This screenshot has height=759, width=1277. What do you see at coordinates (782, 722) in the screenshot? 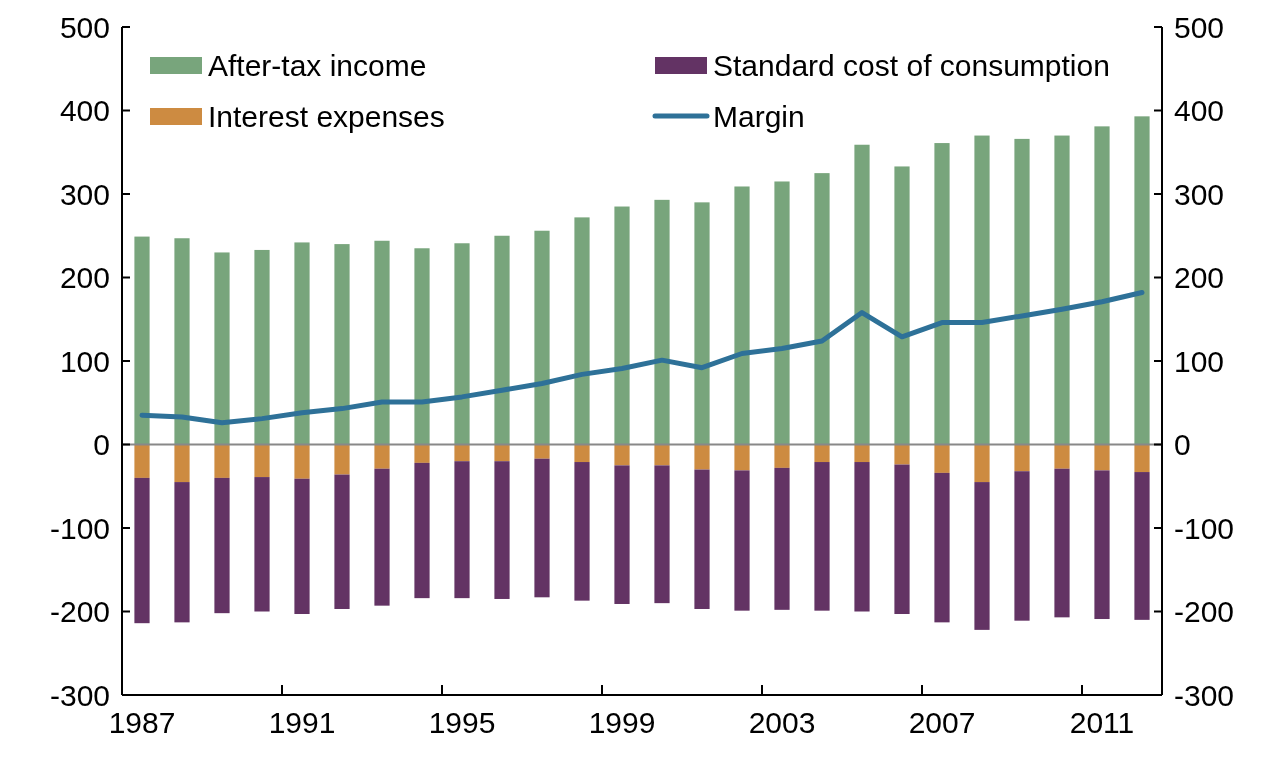
I see `x-tick-label: 2003` at bounding box center [782, 722].